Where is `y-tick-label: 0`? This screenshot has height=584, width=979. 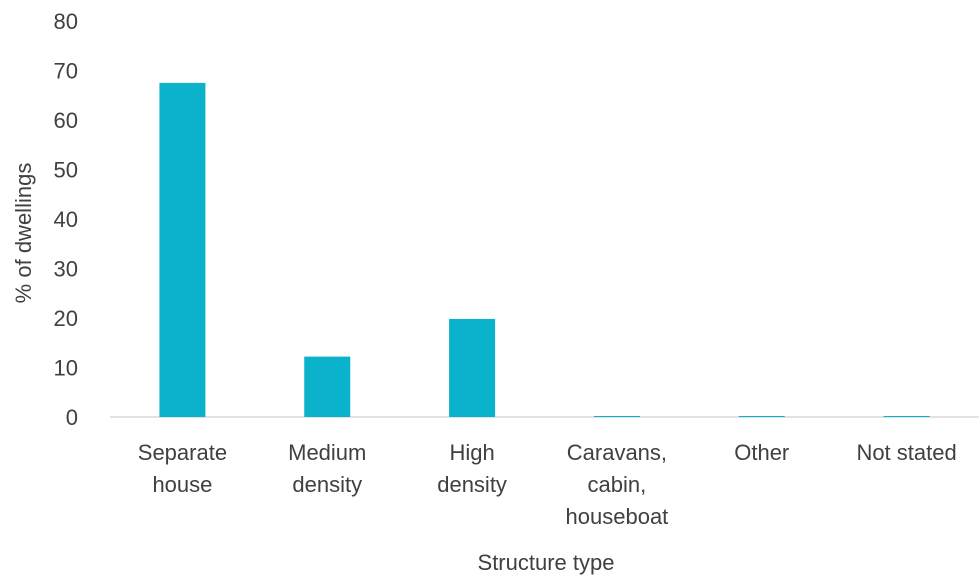 y-tick-label: 0 is located at coordinates (72, 417).